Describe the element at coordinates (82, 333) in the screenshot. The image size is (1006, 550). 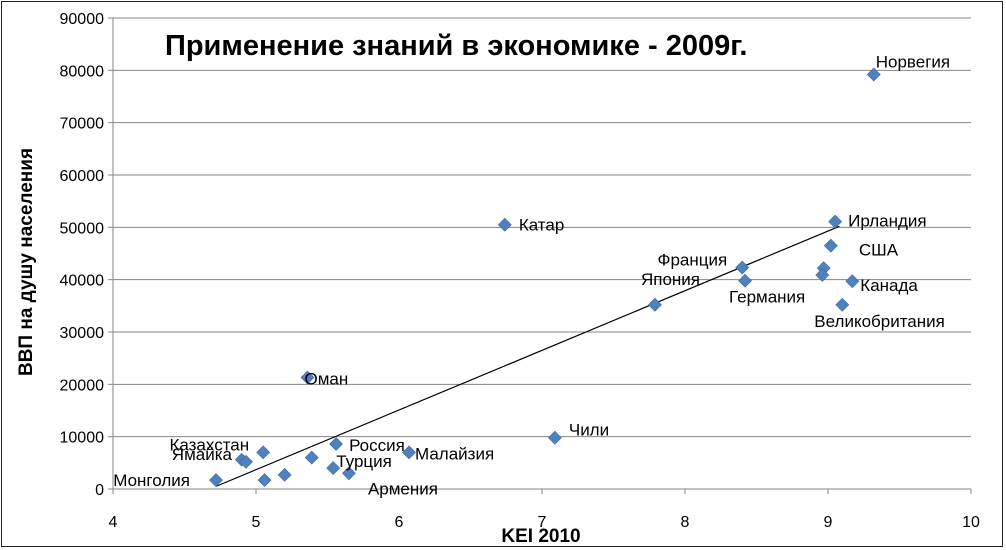
I see `y-tick-label: 30000` at that location.